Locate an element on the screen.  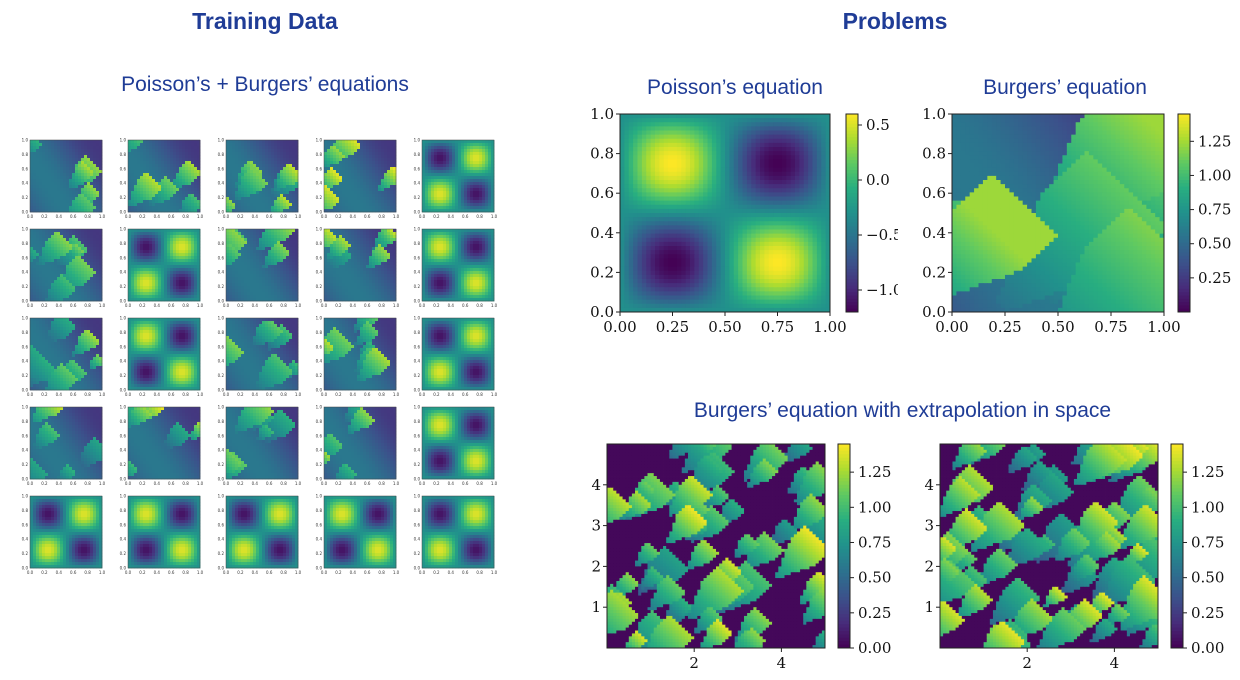
y-tick-label: 4 is located at coordinates (596, 485).